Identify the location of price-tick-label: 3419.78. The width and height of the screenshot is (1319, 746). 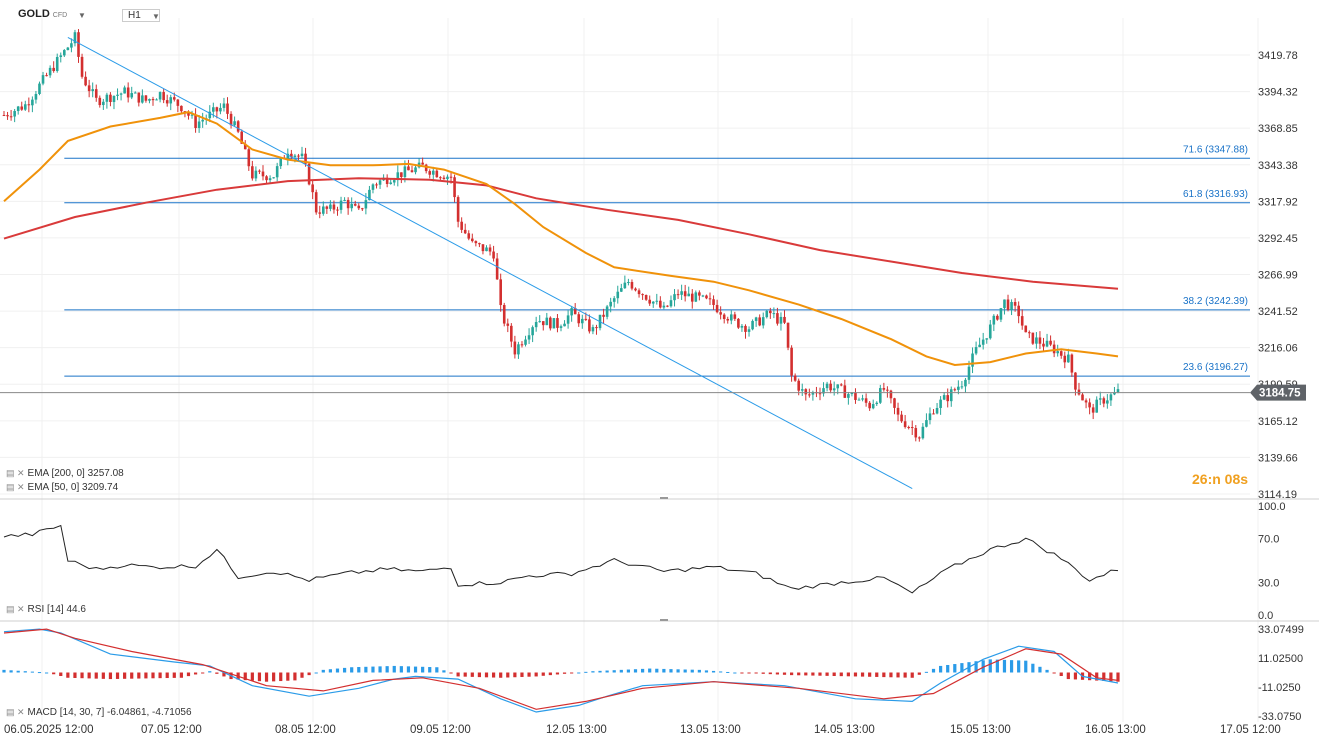
(1278, 56).